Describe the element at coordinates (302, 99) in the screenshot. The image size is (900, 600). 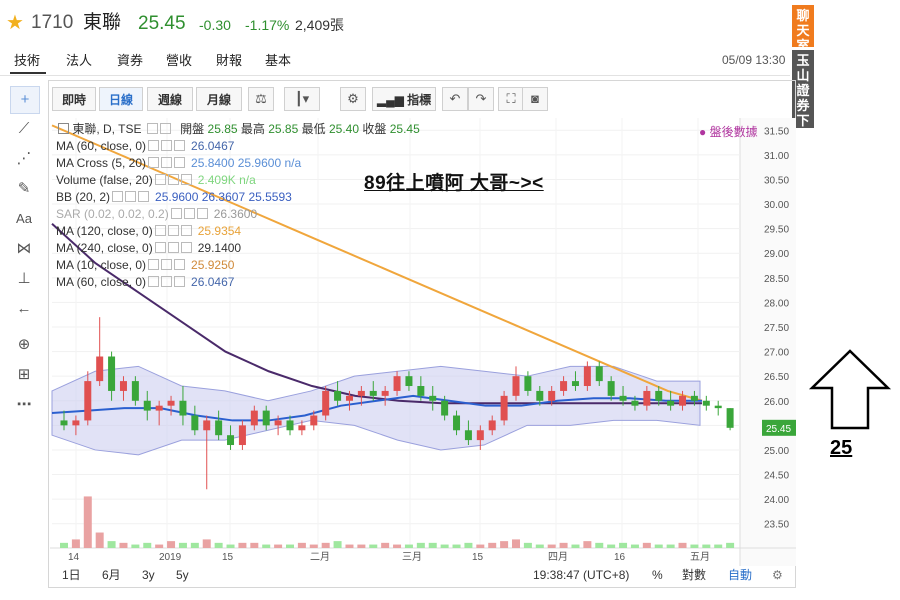
I see `chart-type-icon: ┃▾` at that location.